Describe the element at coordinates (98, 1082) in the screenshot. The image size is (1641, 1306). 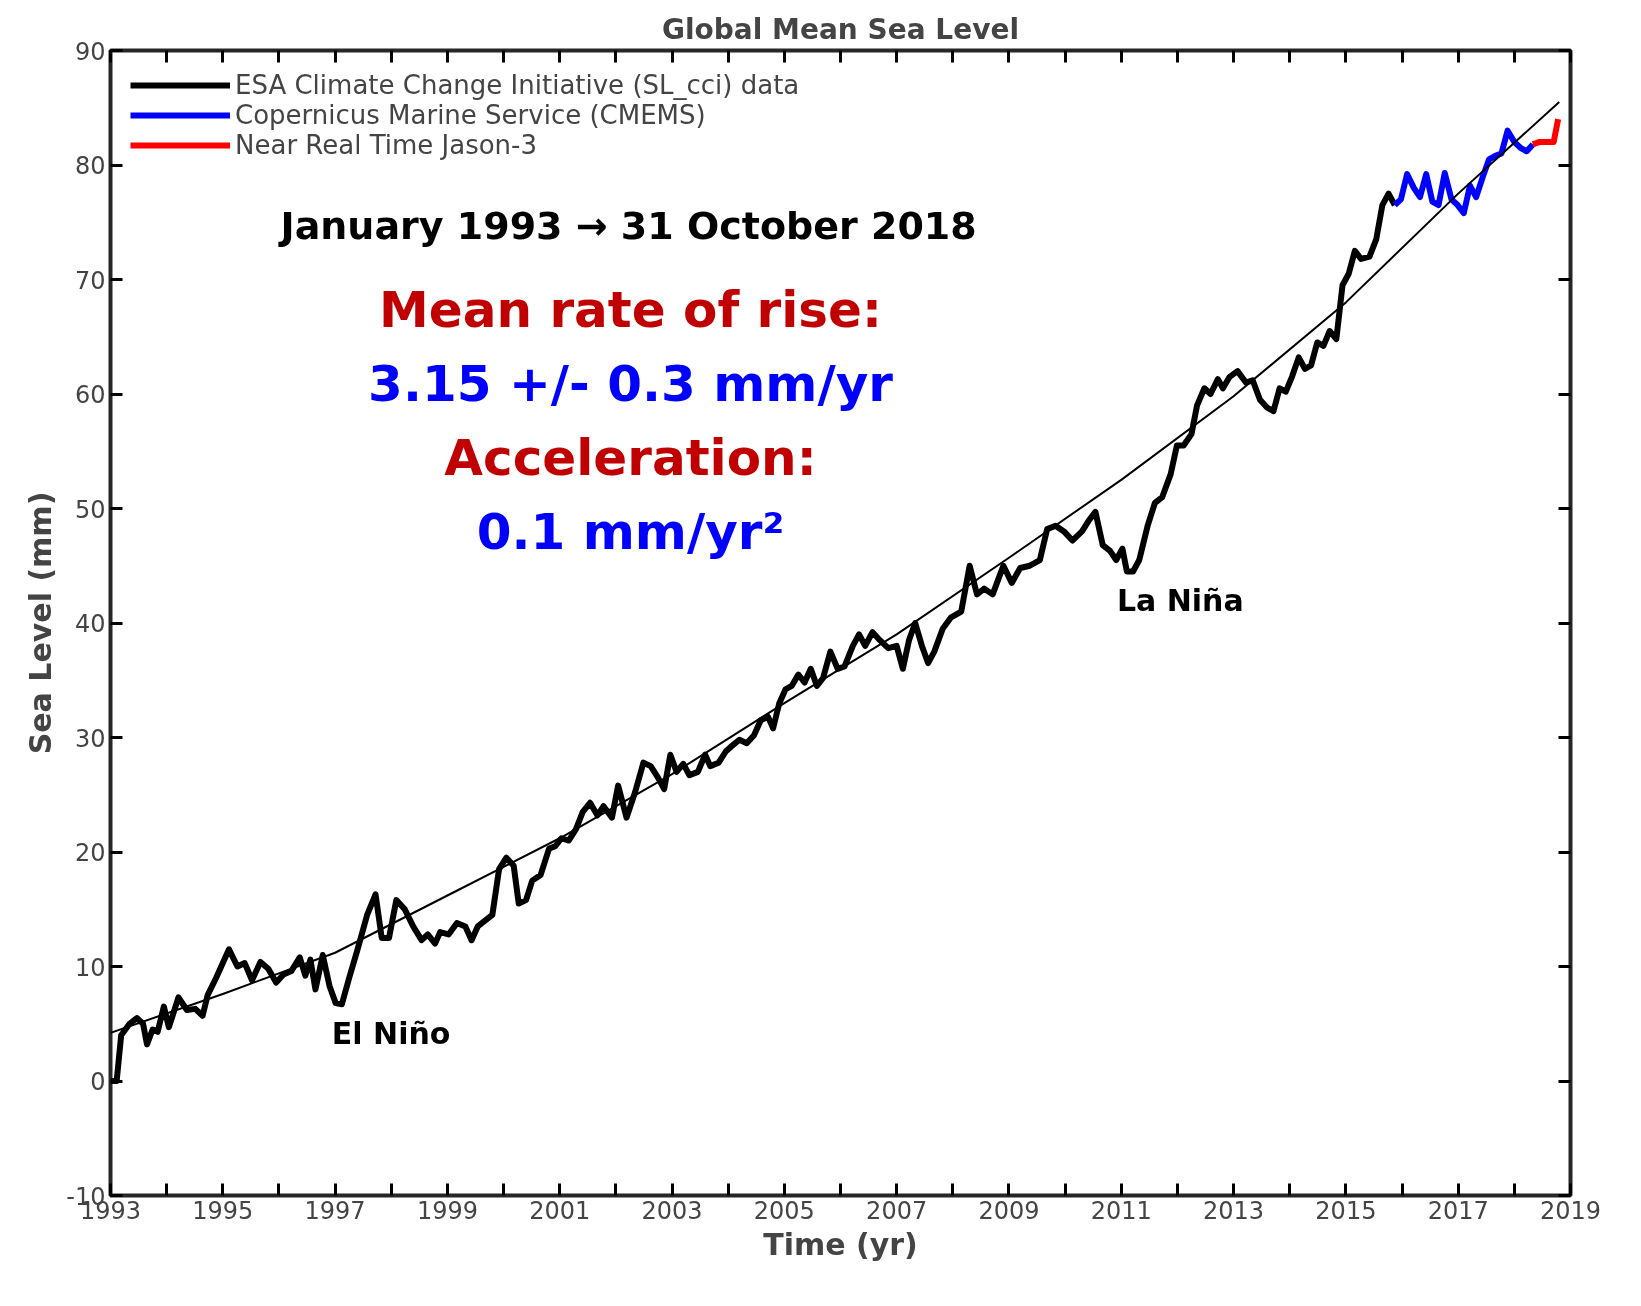
I see `y-tick-label: 0` at that location.